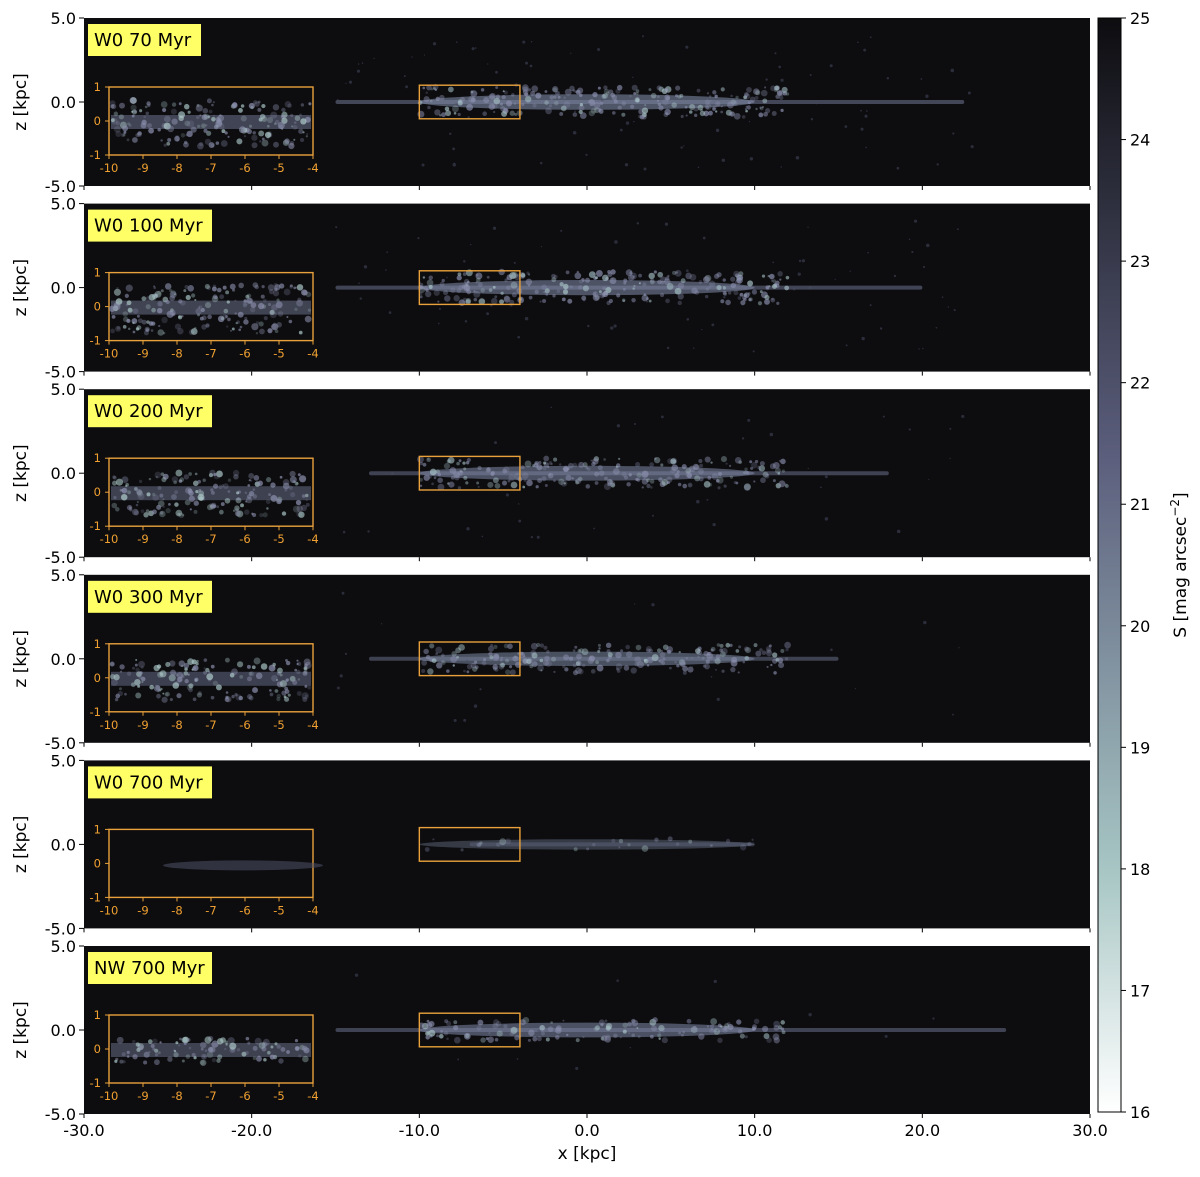 The width and height of the screenshot is (1200, 1177). Describe the element at coordinates (63, 575) in the screenshot. I see `y-tick-label: 5.0` at that location.